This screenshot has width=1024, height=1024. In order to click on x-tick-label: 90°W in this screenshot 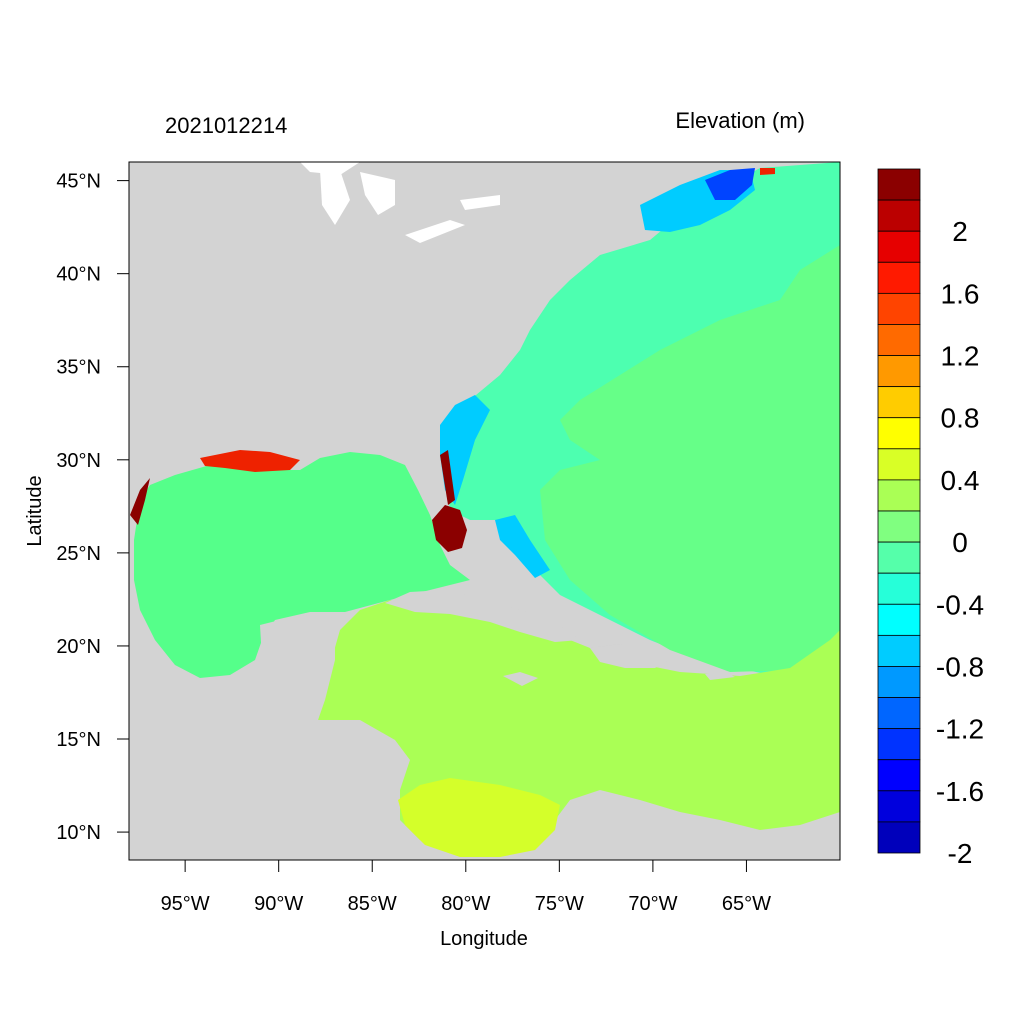, I will do `click(278, 904)`.